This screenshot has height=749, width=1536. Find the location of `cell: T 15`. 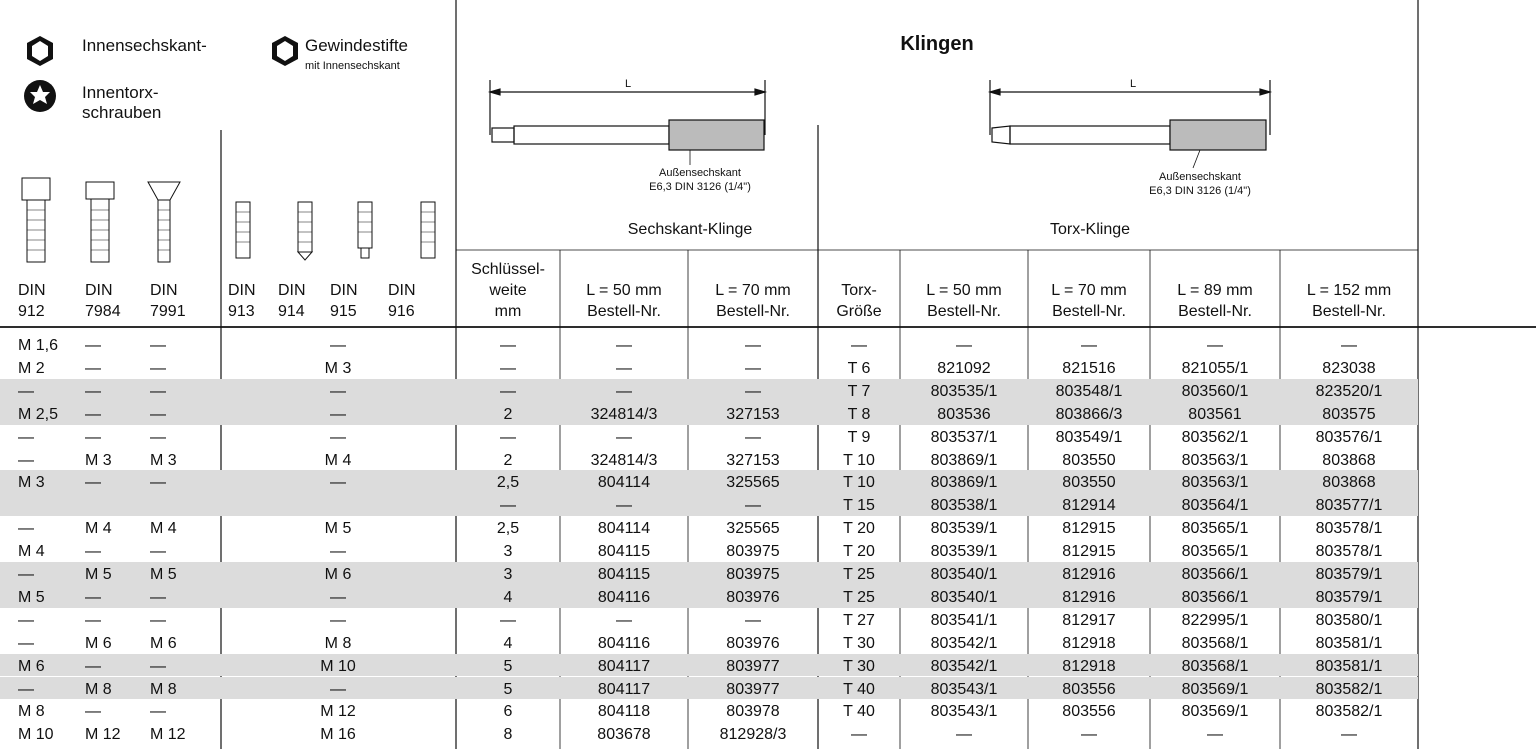

cell: T 15 is located at coordinates (859, 506).